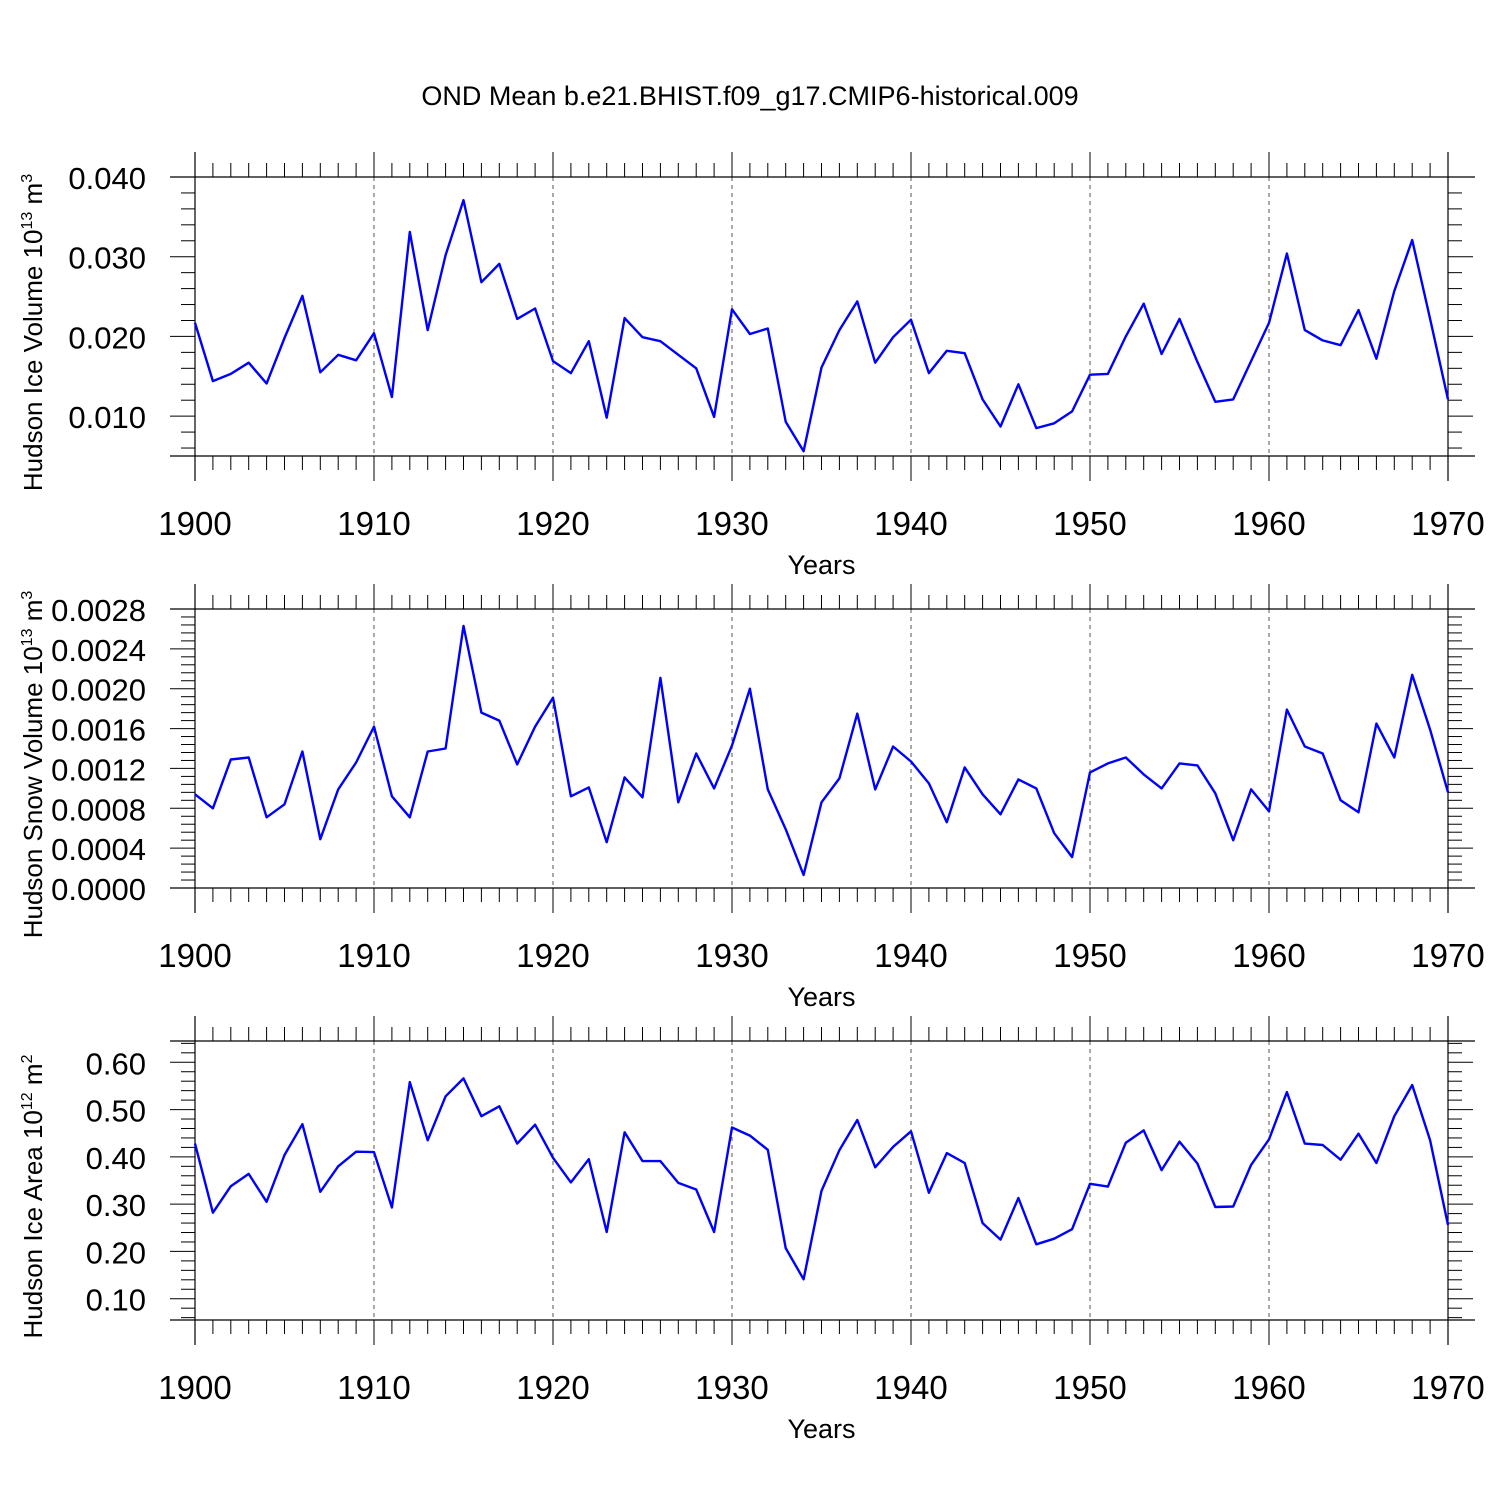  Describe the element at coordinates (116, 1158) in the screenshot. I see `y-tick-label: 0.40` at that location.